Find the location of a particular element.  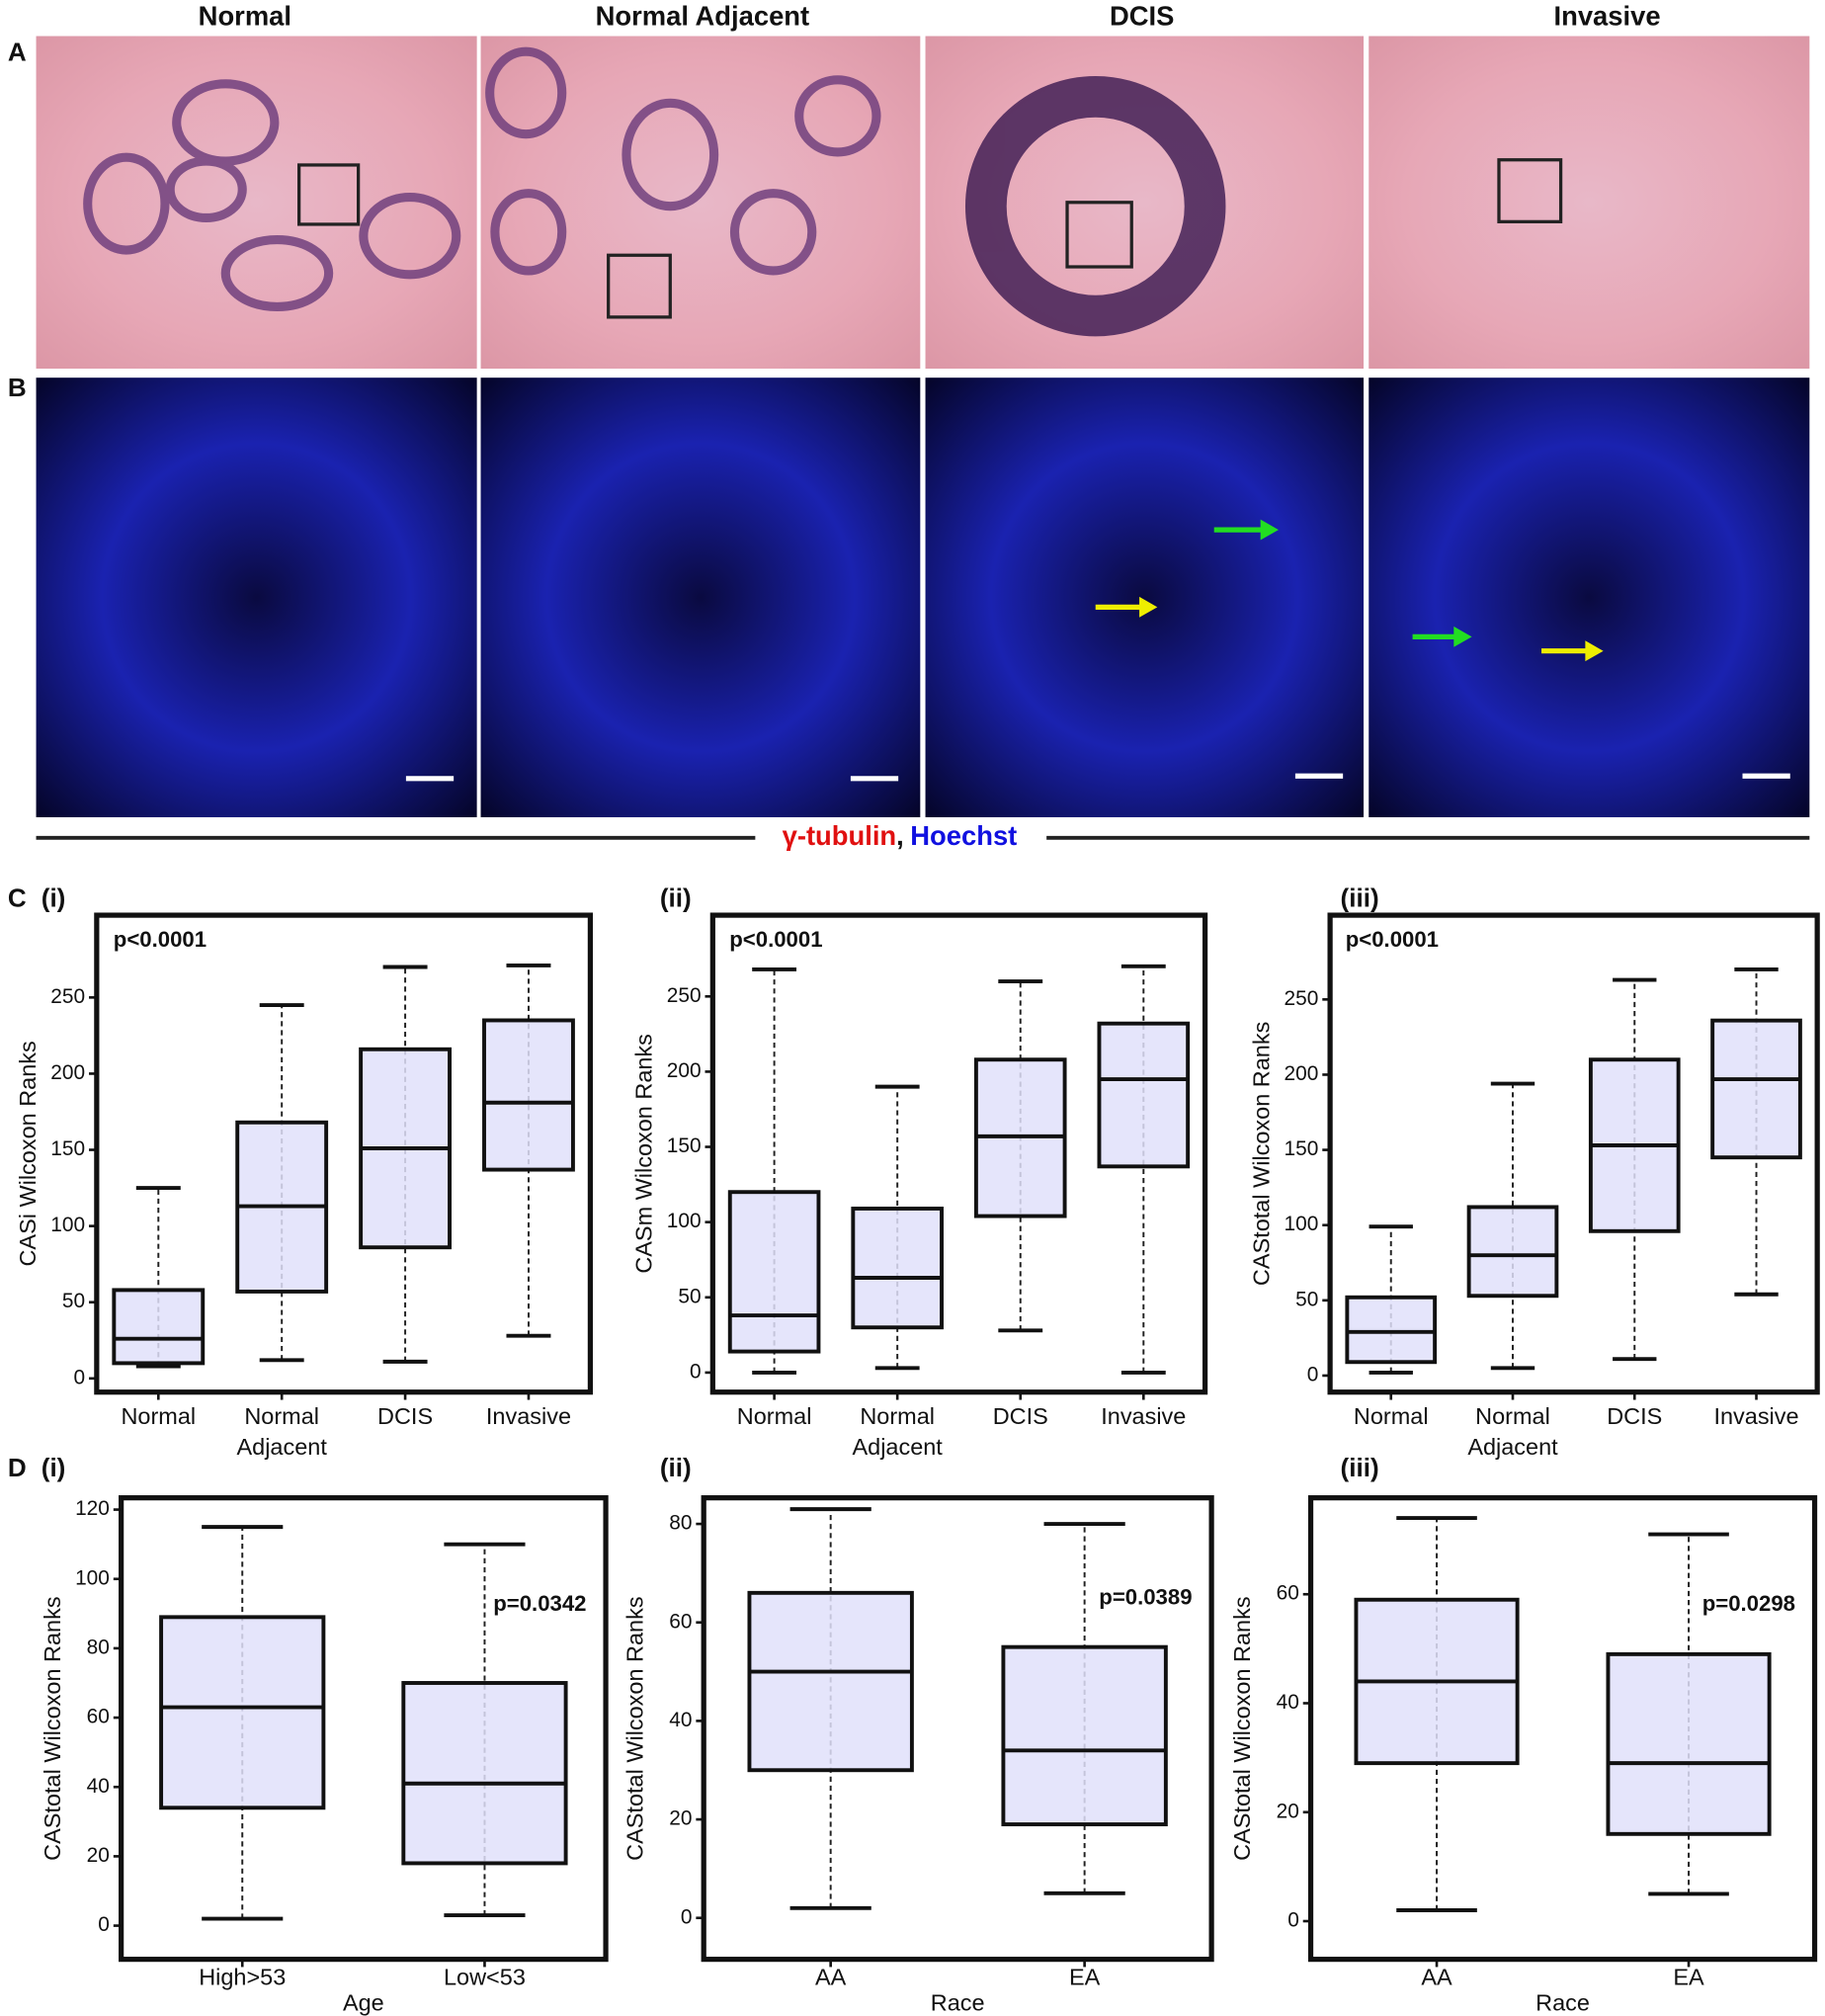

x-axis-label: Race is located at coordinates (1562, 2002).